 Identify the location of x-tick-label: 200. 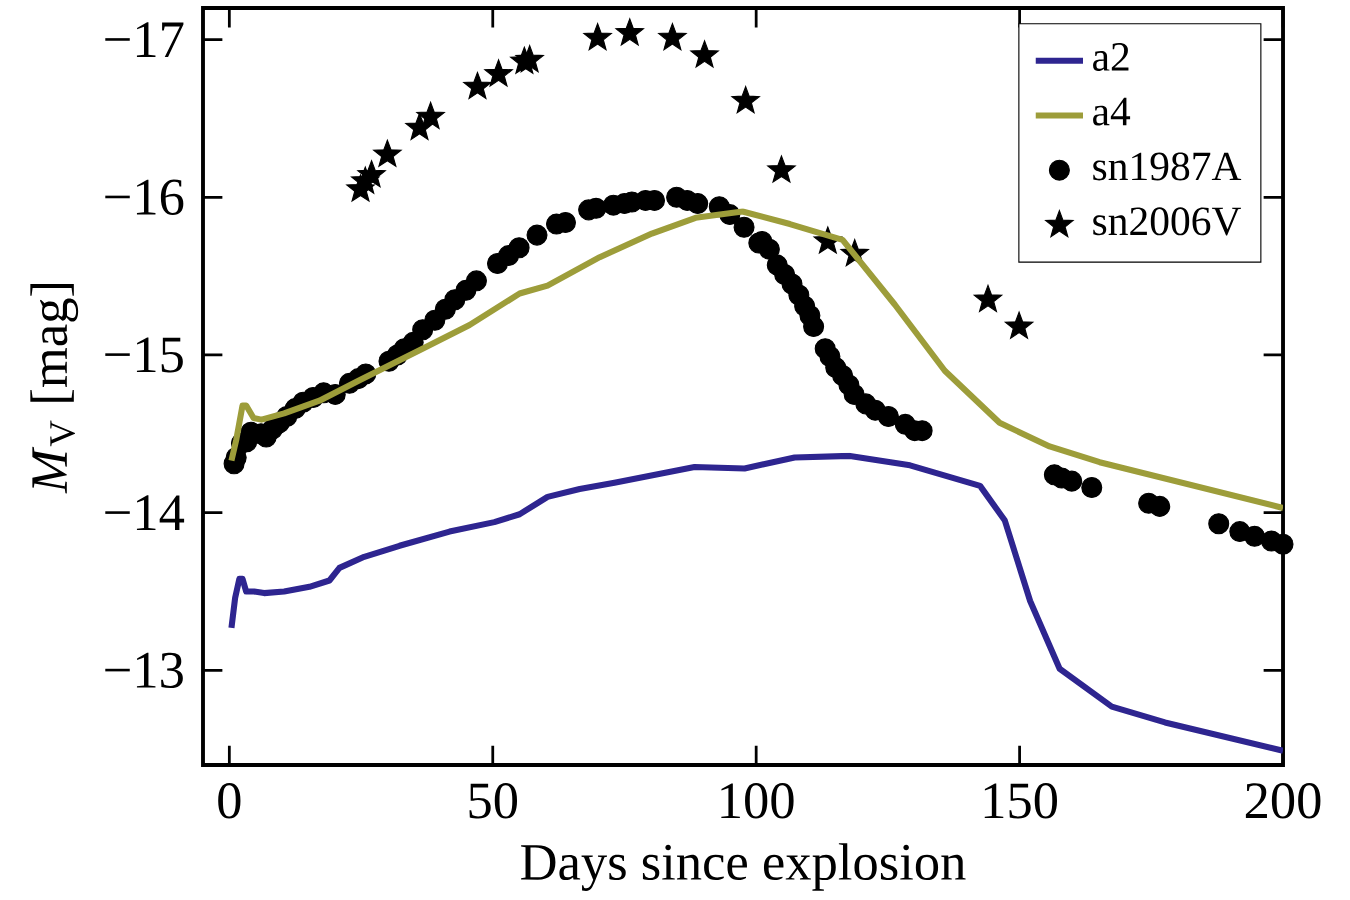
(1283, 801).